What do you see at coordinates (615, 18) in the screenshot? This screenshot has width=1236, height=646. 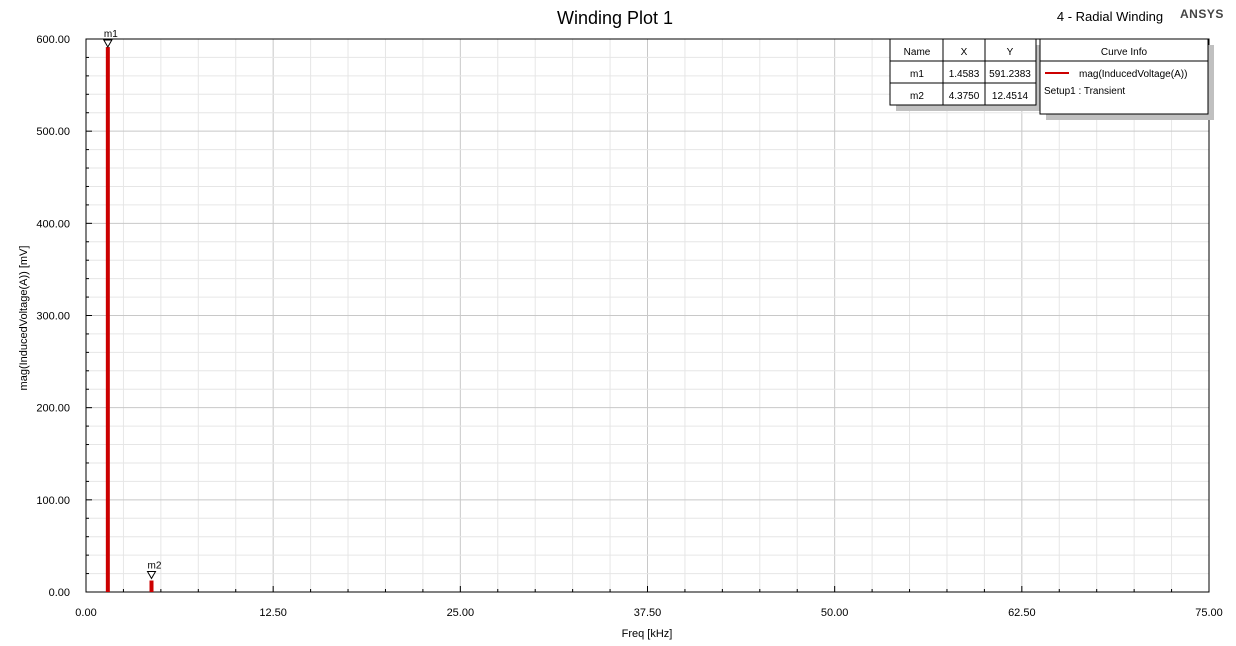 I see `plot-title: Winding Plot 1` at bounding box center [615, 18].